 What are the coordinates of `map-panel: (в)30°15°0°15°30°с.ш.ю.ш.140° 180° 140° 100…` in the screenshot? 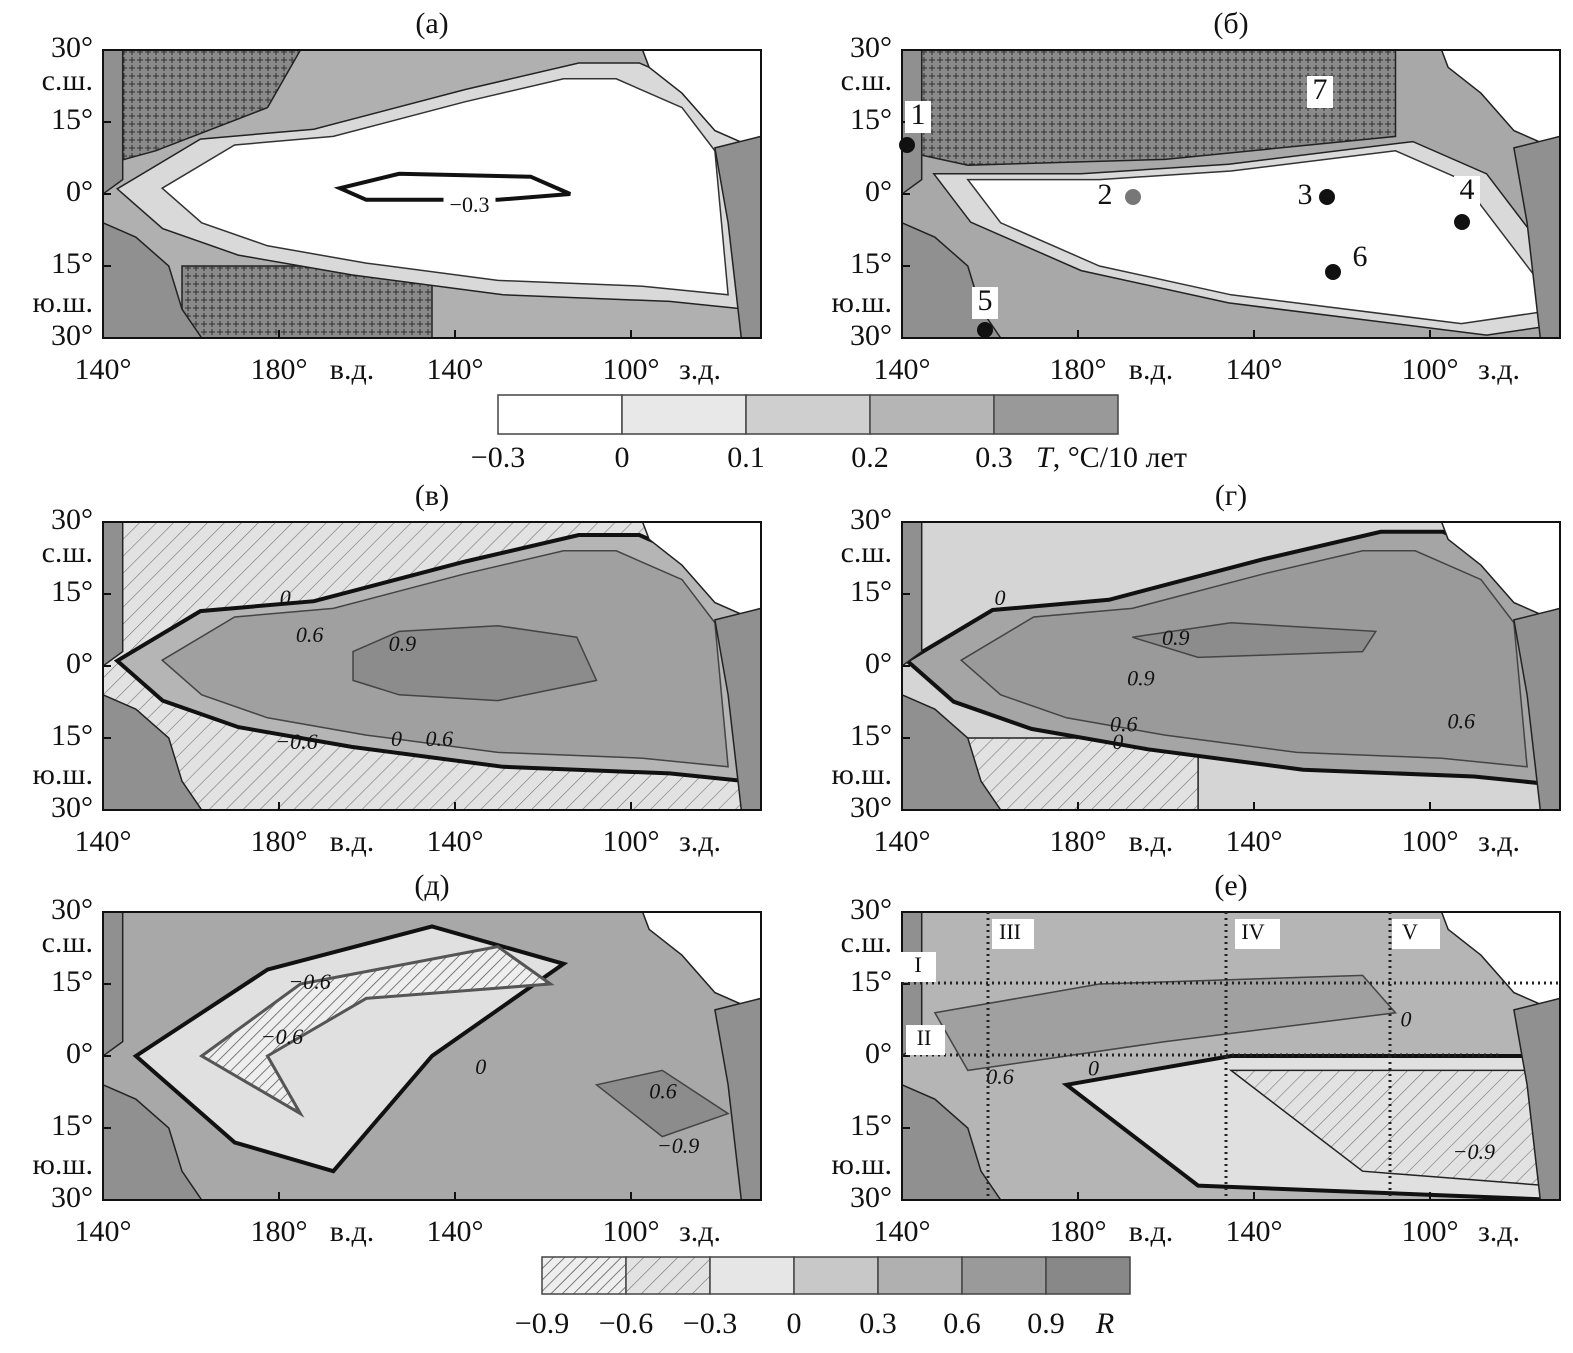 It's located at (397, 668).